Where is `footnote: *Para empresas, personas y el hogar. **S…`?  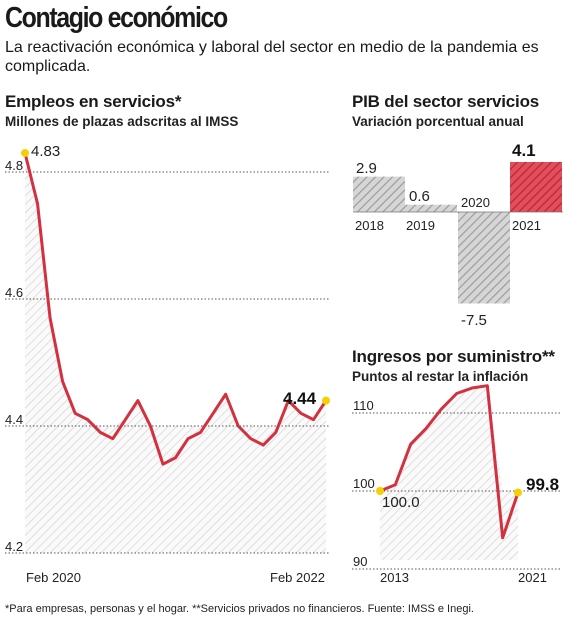
footnote: *Para empresas, personas y el hogar. **S… is located at coordinates (239, 609).